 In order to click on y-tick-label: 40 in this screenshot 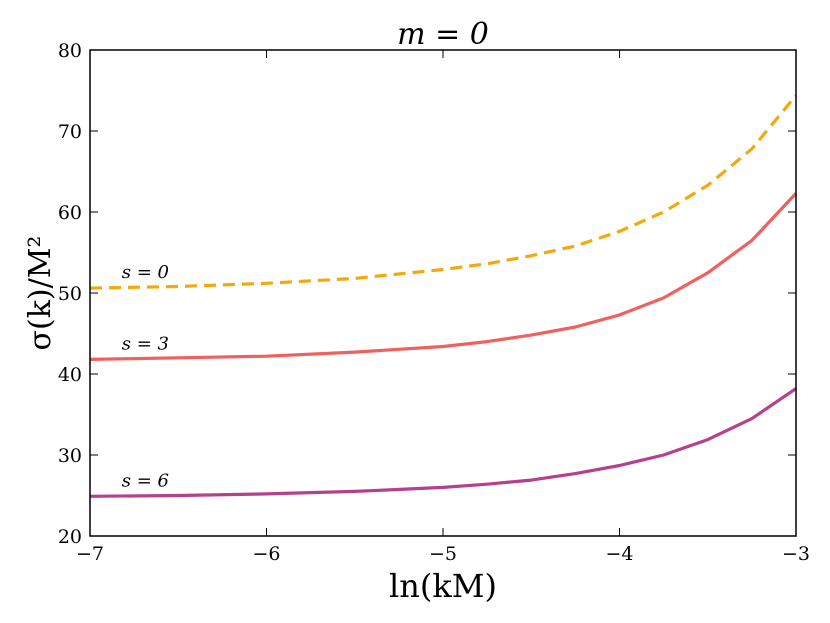, I will do `click(70, 375)`.